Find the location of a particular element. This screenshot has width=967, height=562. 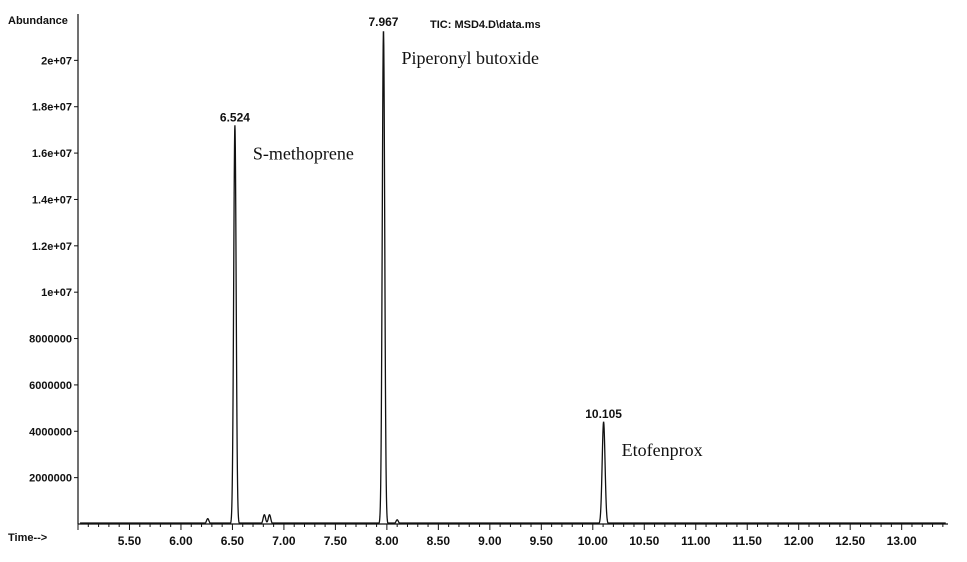

compound-label: Piperonyl butoxide is located at coordinates (470, 58).